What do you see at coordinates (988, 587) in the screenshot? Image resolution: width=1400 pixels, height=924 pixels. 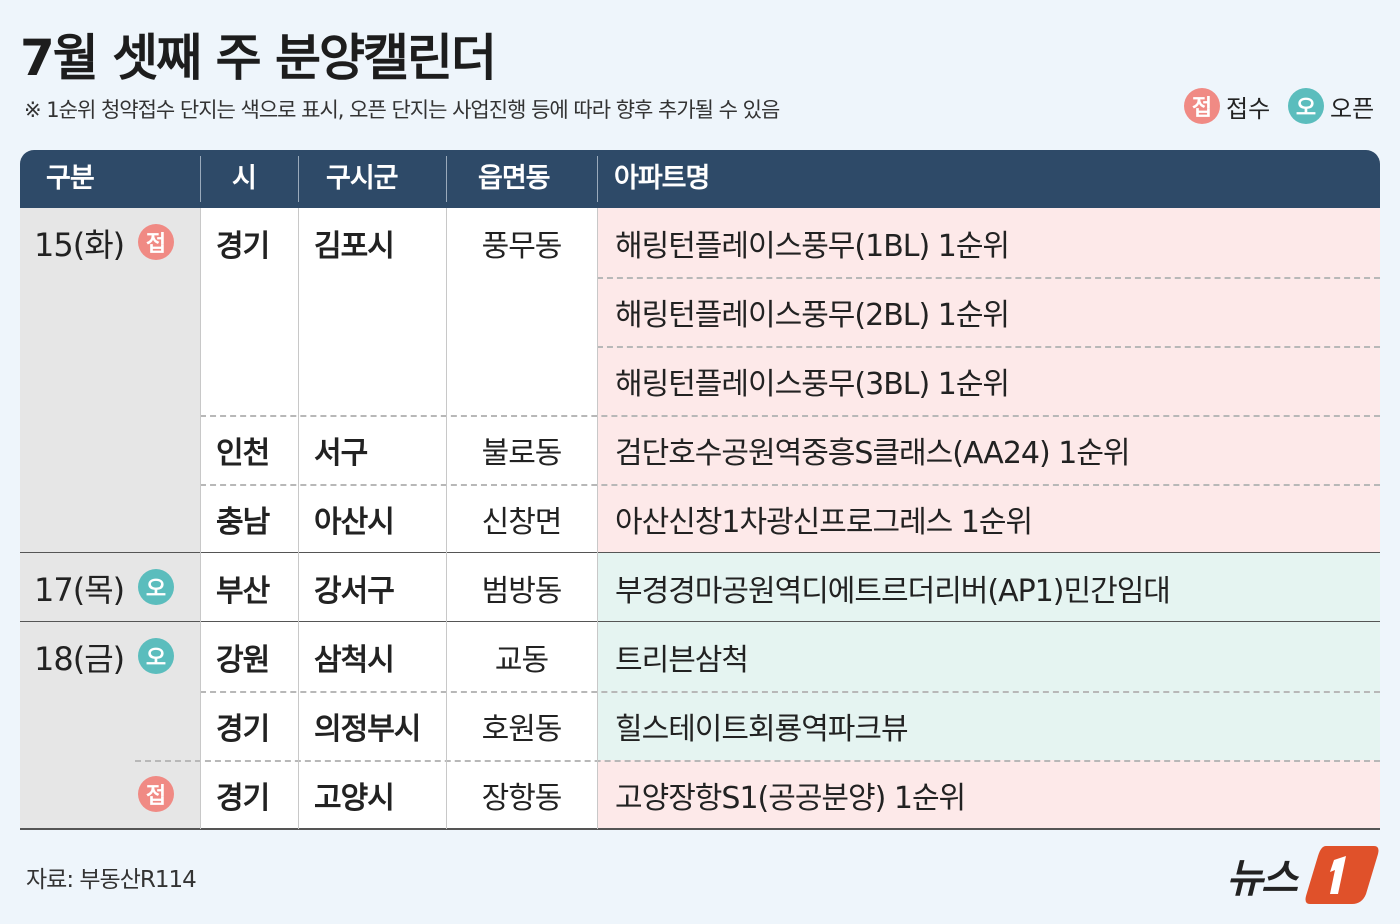 I see `apartment-name: 부경경마공원역디에트르더리버(AP1)민간임대` at bounding box center [988, 587].